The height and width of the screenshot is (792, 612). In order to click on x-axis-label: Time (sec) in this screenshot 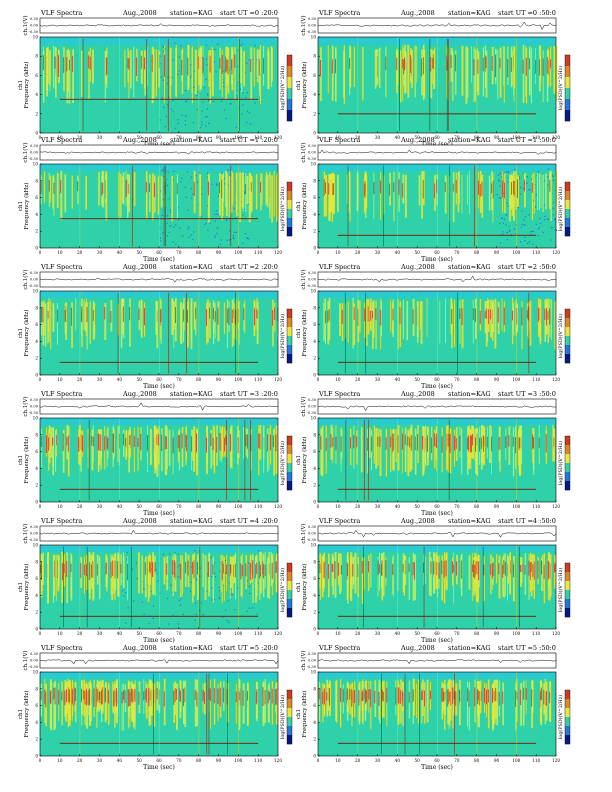, I will do `click(159, 259)`.